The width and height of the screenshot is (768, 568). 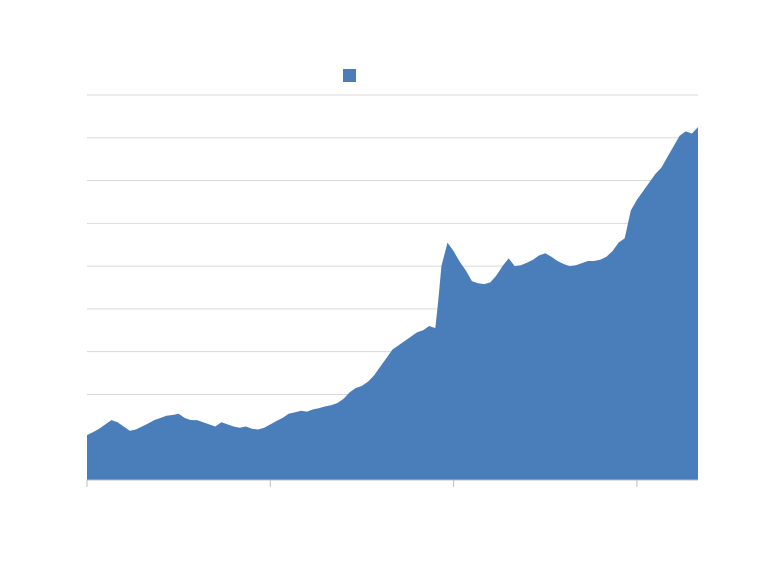 I want to click on legend-swatch, so click(x=349, y=75).